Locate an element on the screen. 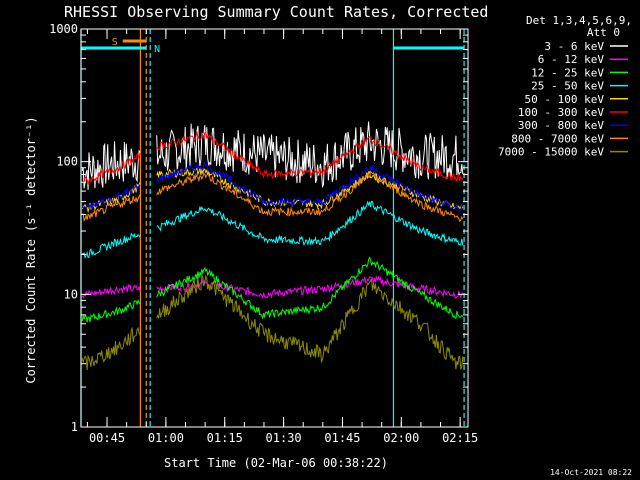 The height and width of the screenshot is (480, 640). y-tick-label-0: 1 is located at coordinates (74, 427).